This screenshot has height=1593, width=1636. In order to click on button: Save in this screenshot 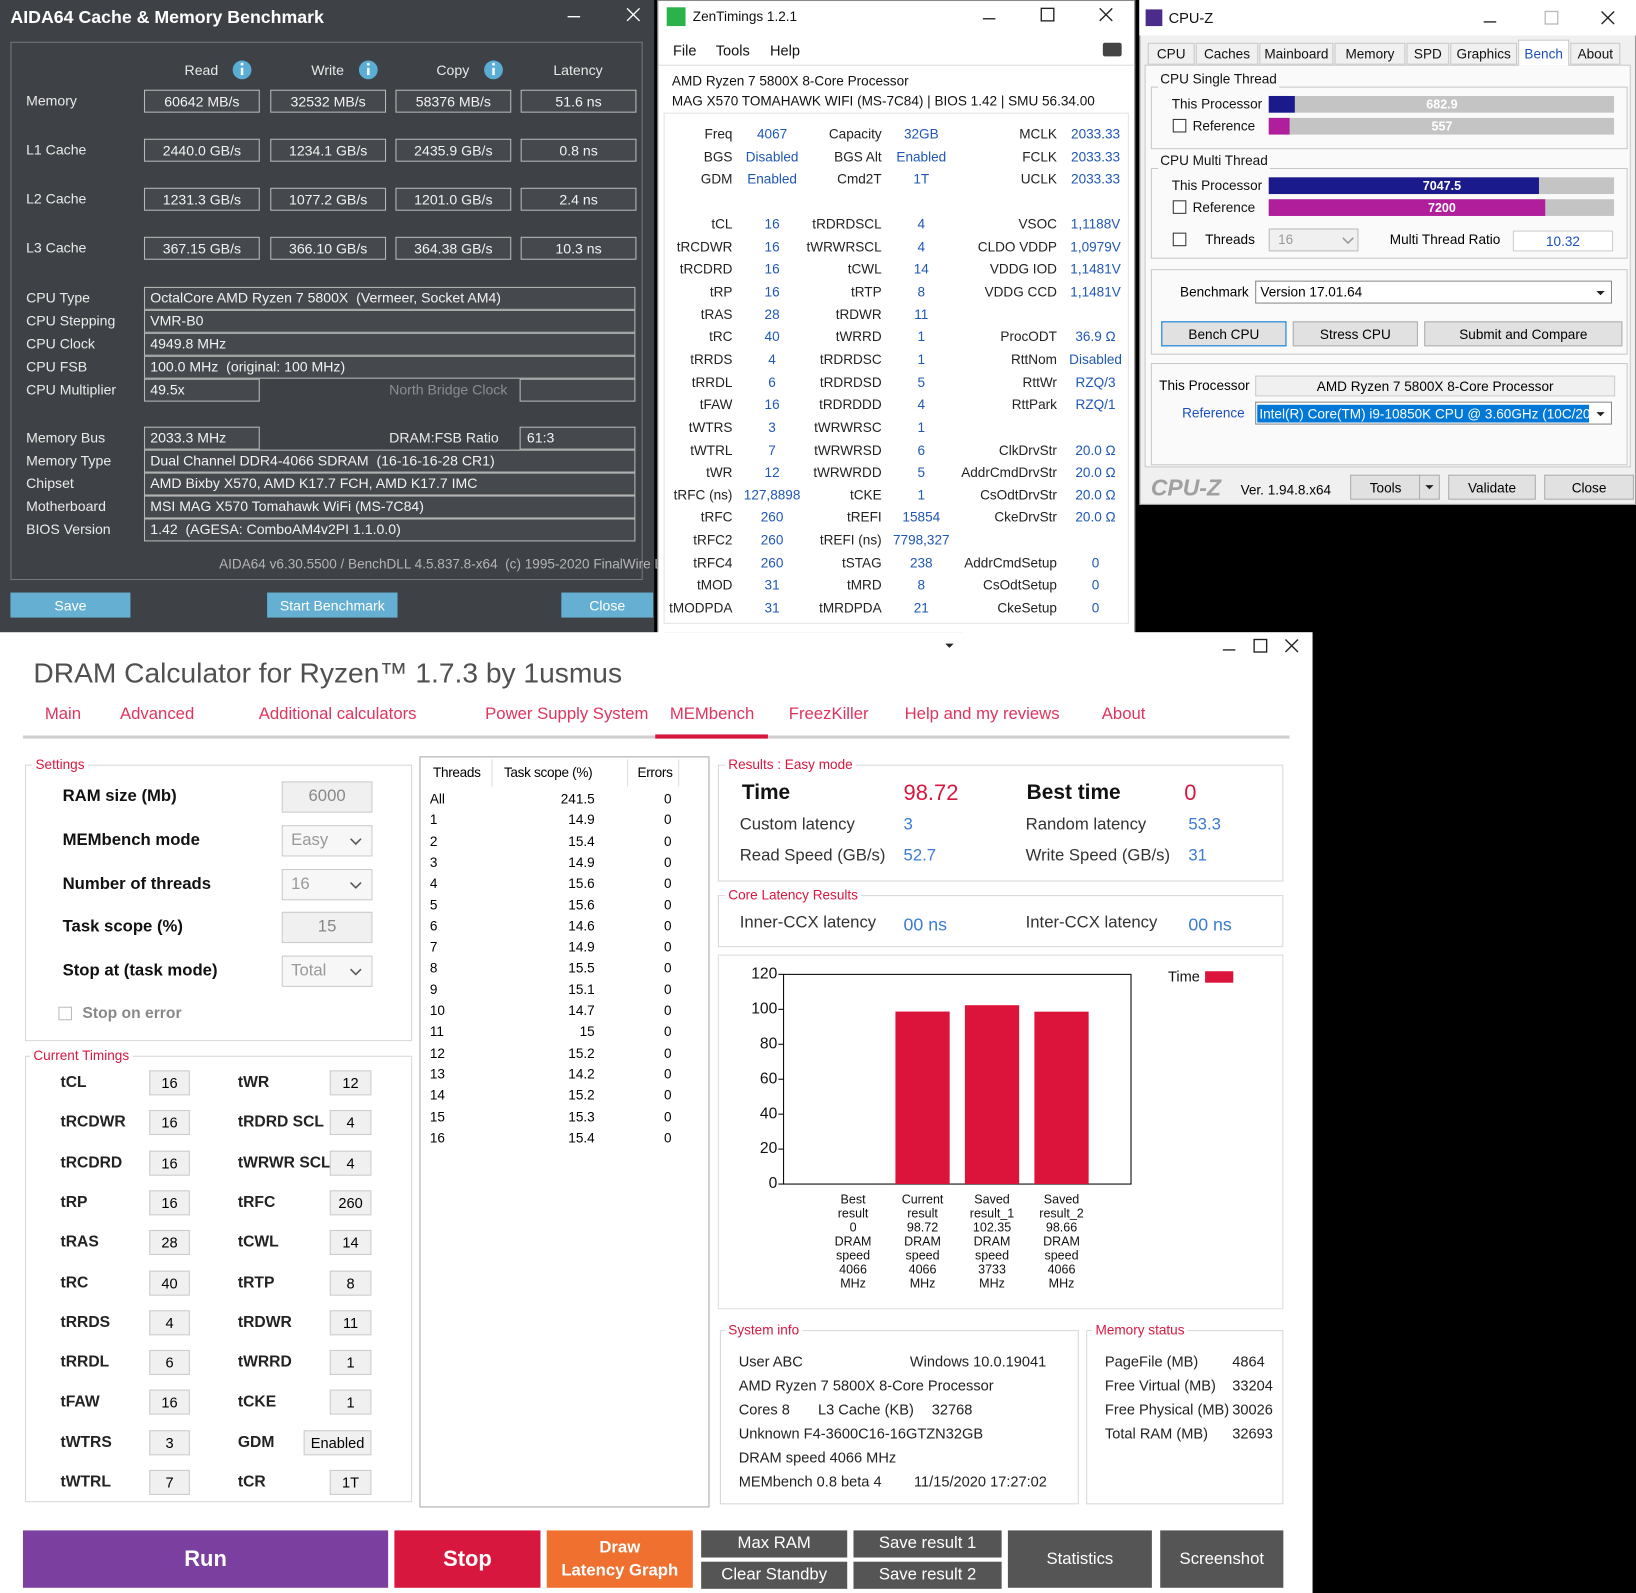, I will do `click(70, 605)`.